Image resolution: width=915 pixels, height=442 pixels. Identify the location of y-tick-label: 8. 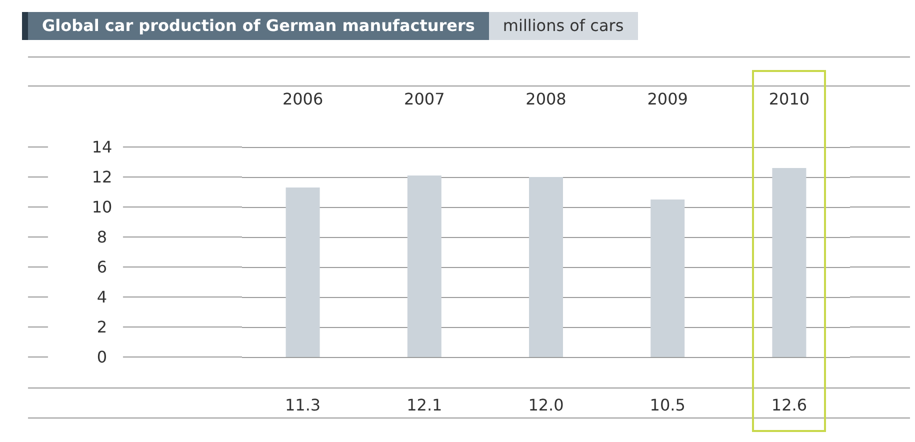
(102, 237).